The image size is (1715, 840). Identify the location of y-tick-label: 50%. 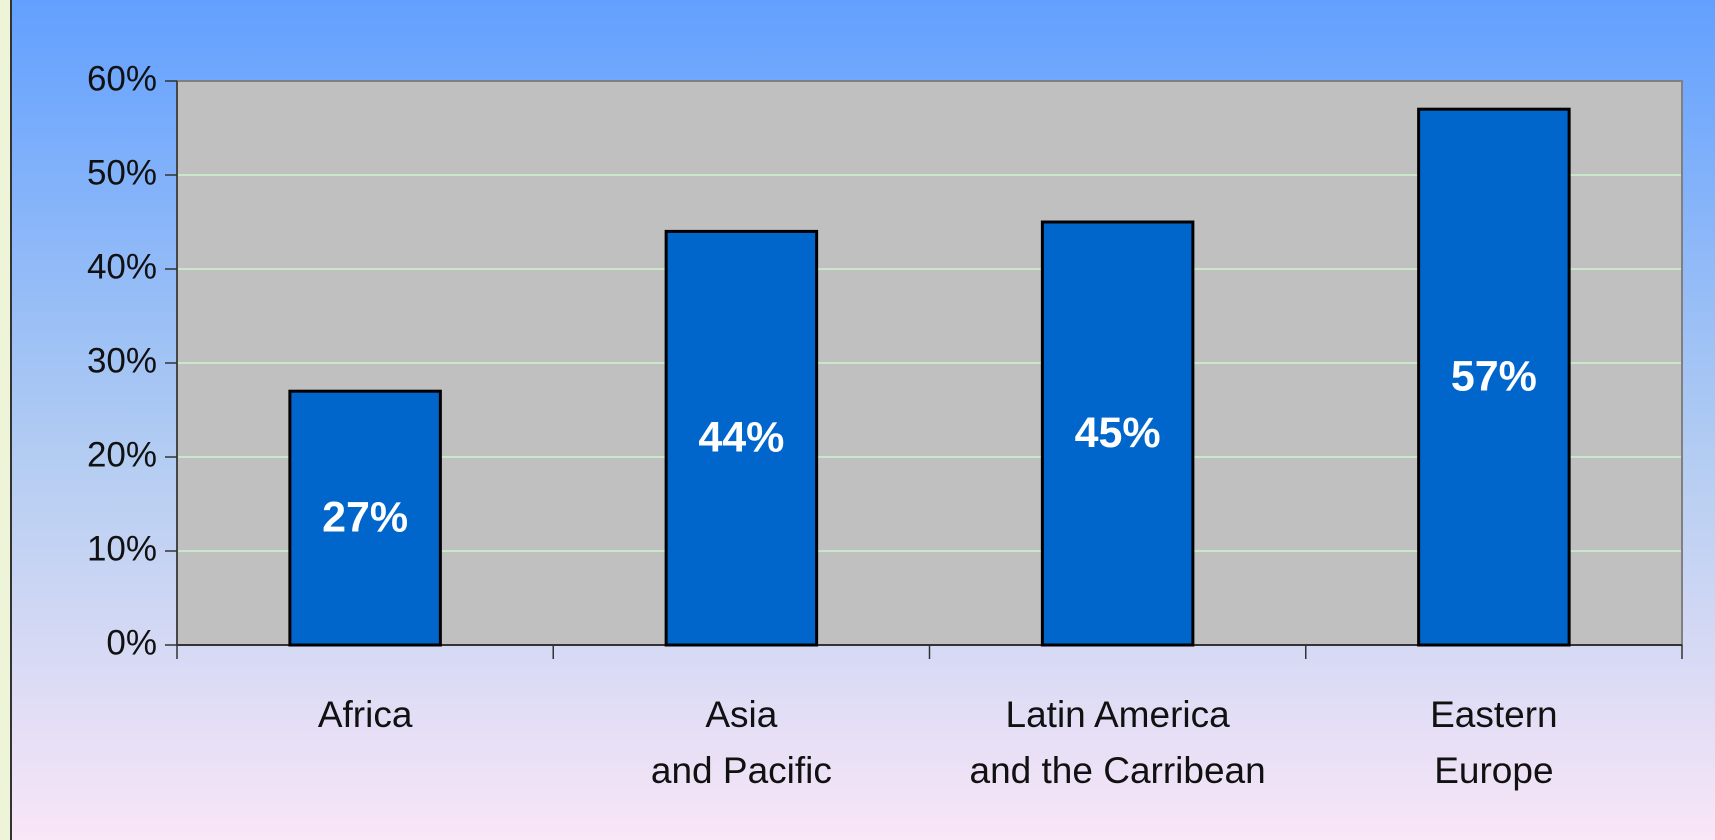
(122, 172).